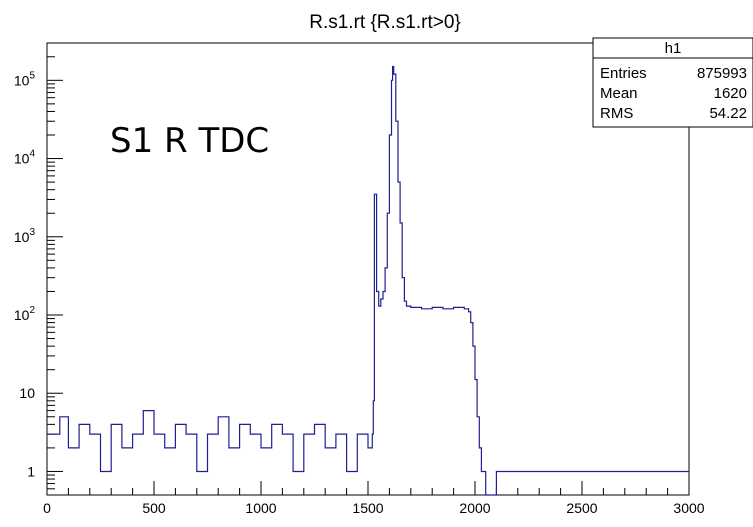 Image resolution: width=753 pixels, height=527 pixels. What do you see at coordinates (260, 508) in the screenshot?
I see `x-tick-label: 1000` at bounding box center [260, 508].